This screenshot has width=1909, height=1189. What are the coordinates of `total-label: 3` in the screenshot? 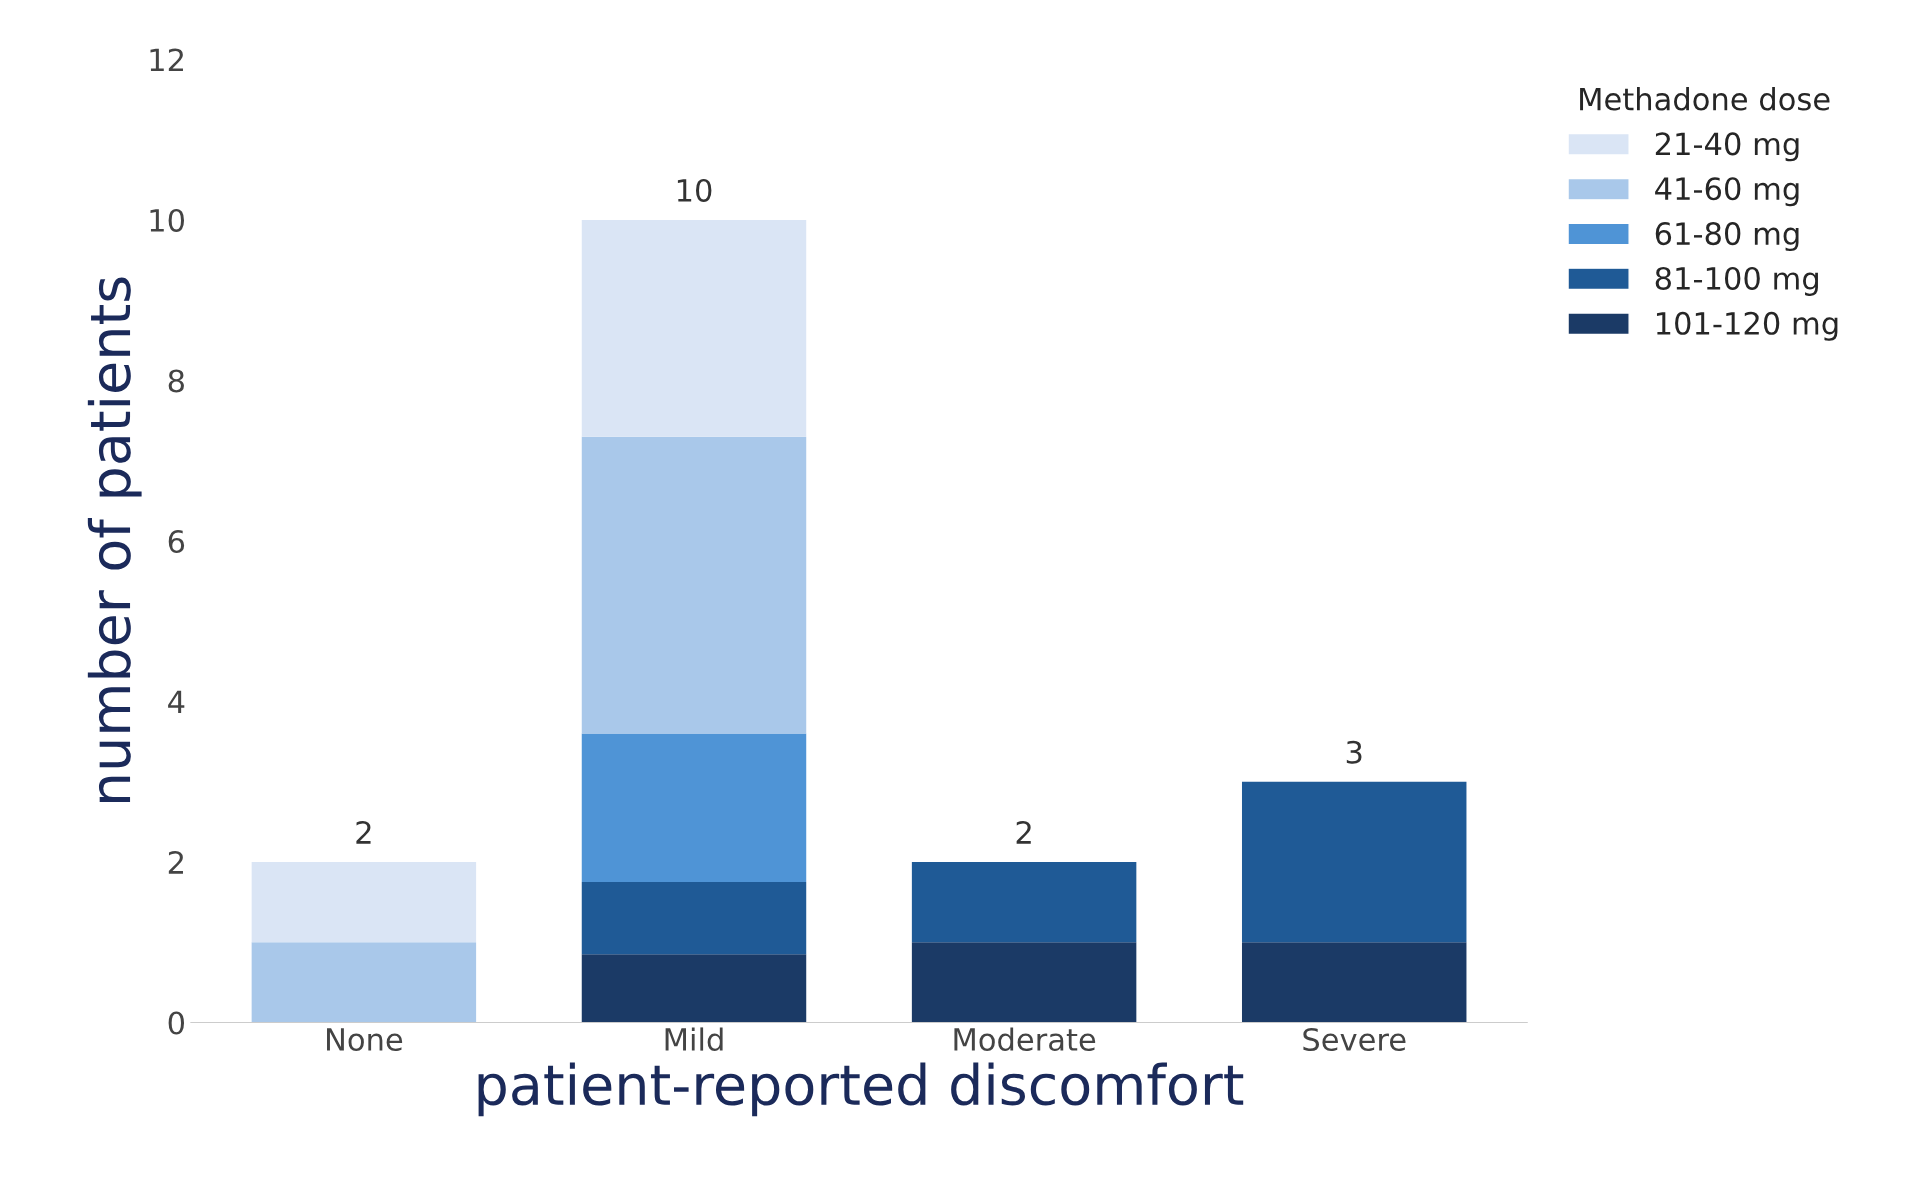 It's located at (1354, 752).